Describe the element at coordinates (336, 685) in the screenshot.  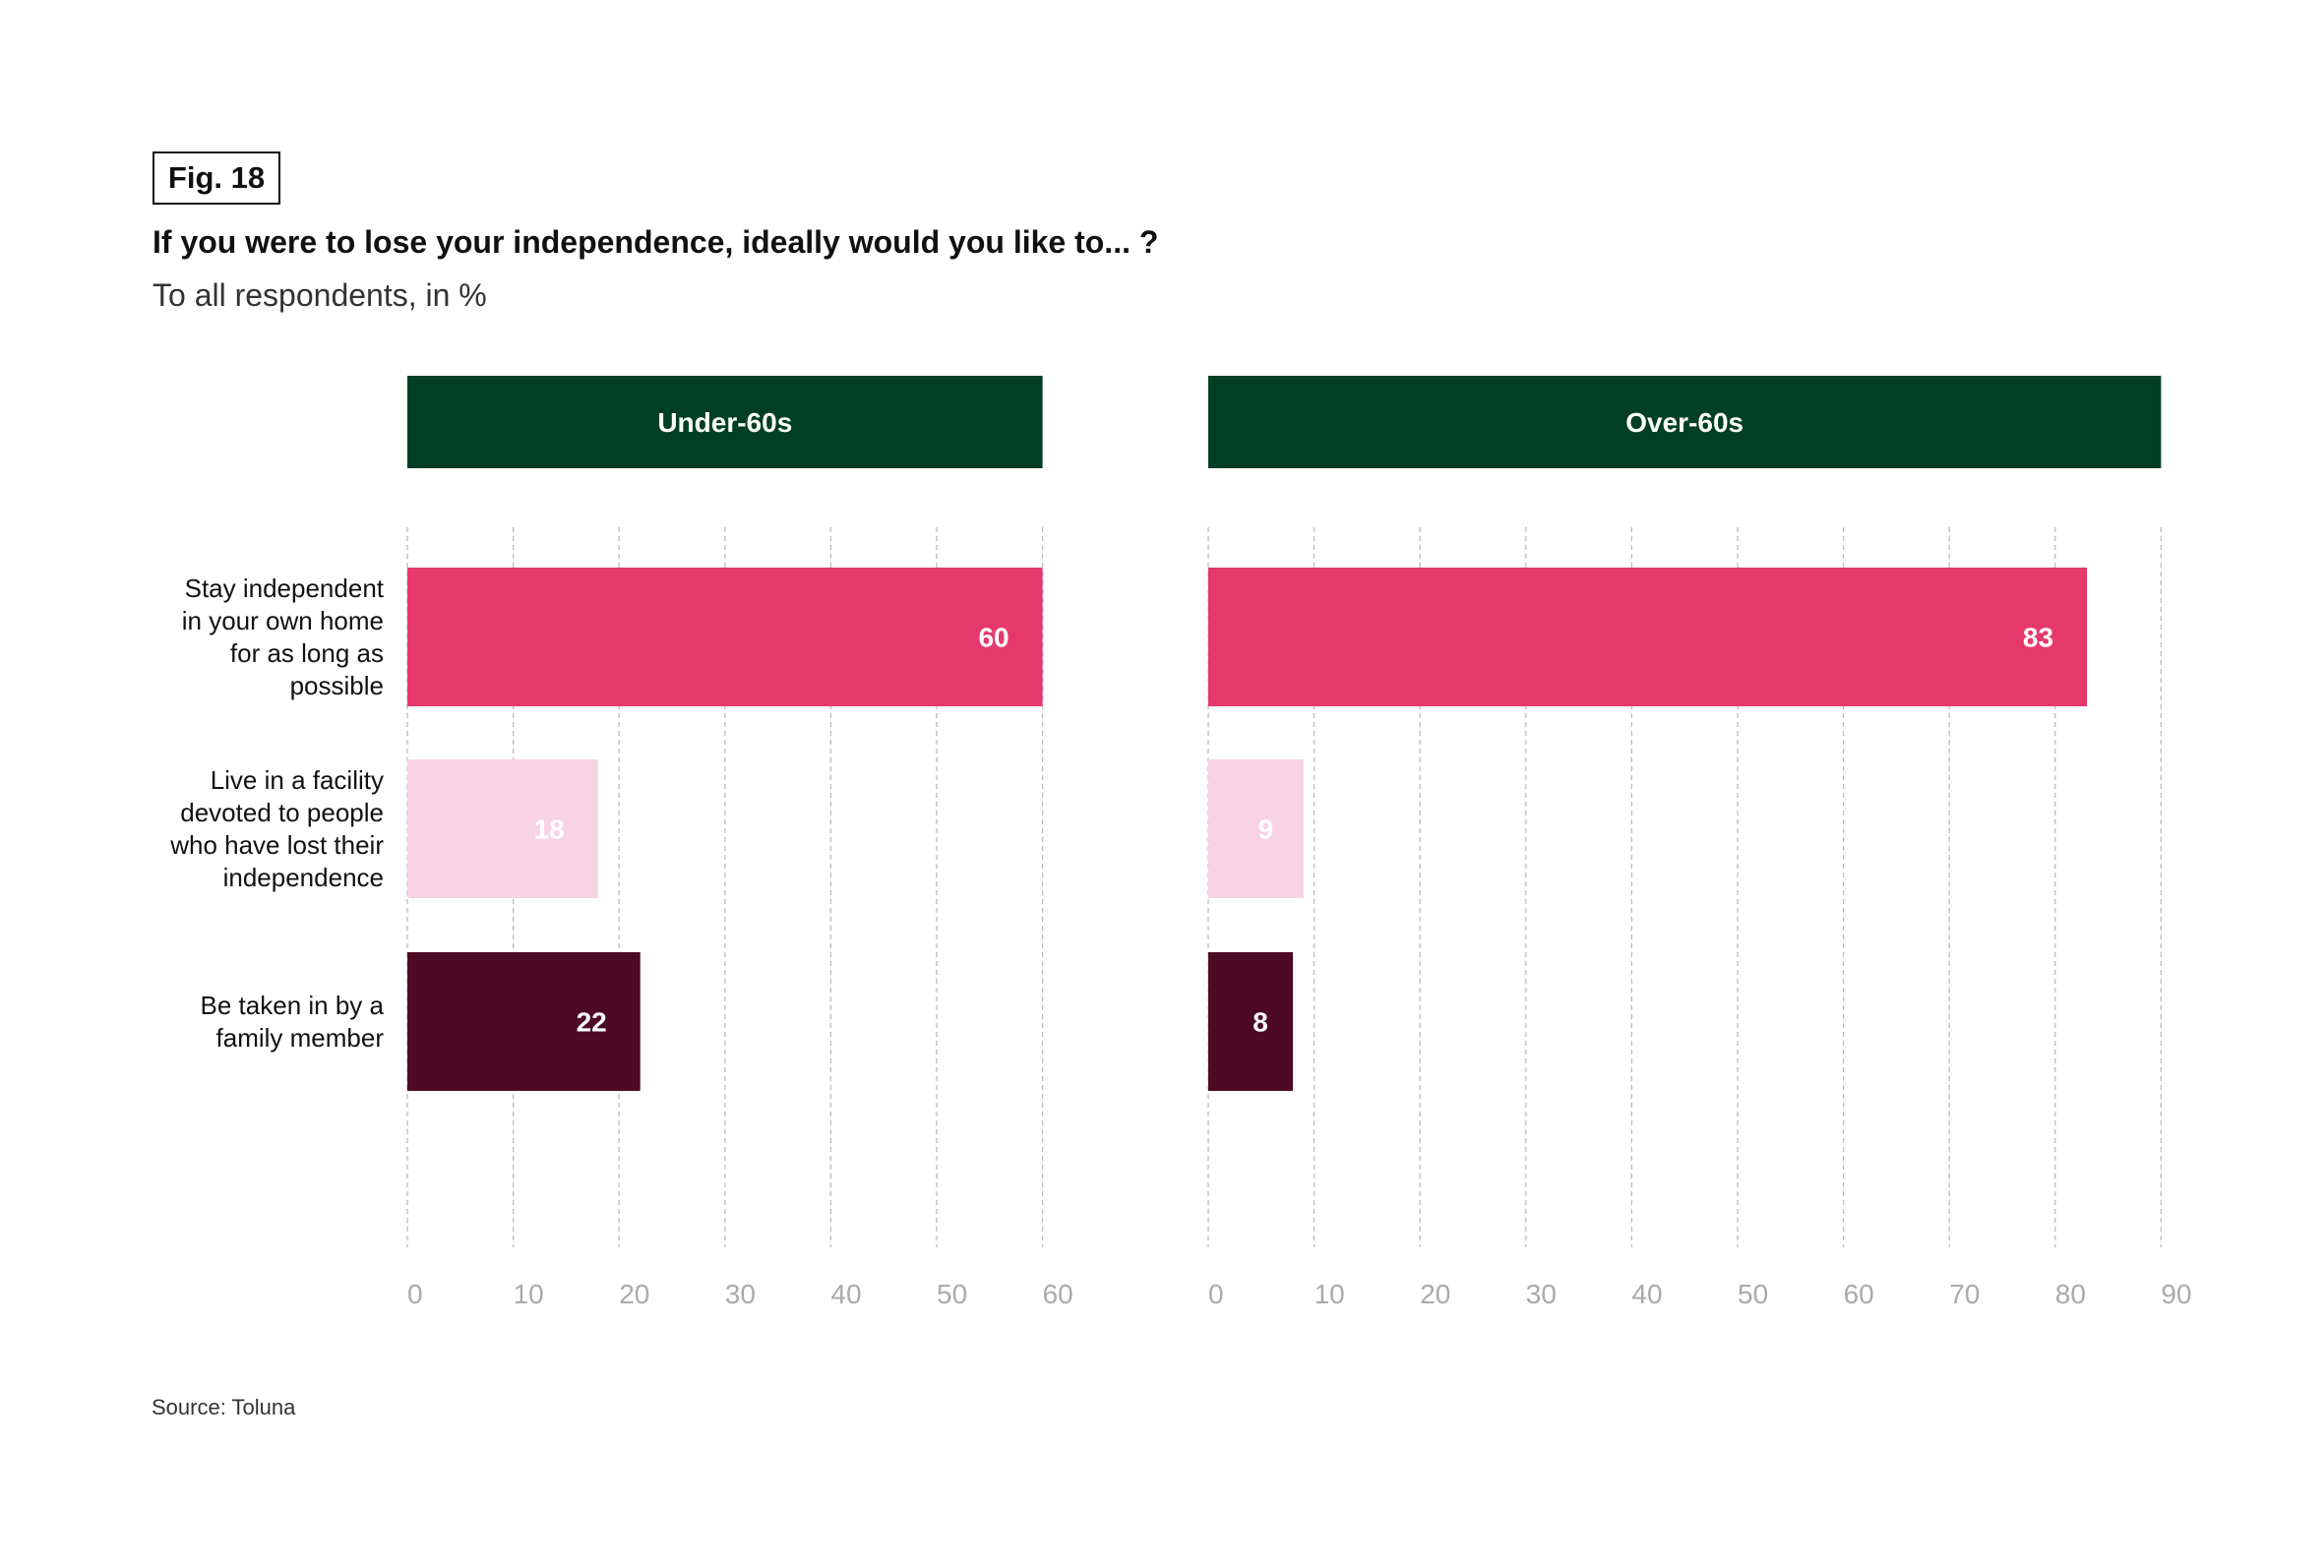
I see `category-label-line: possible` at that location.